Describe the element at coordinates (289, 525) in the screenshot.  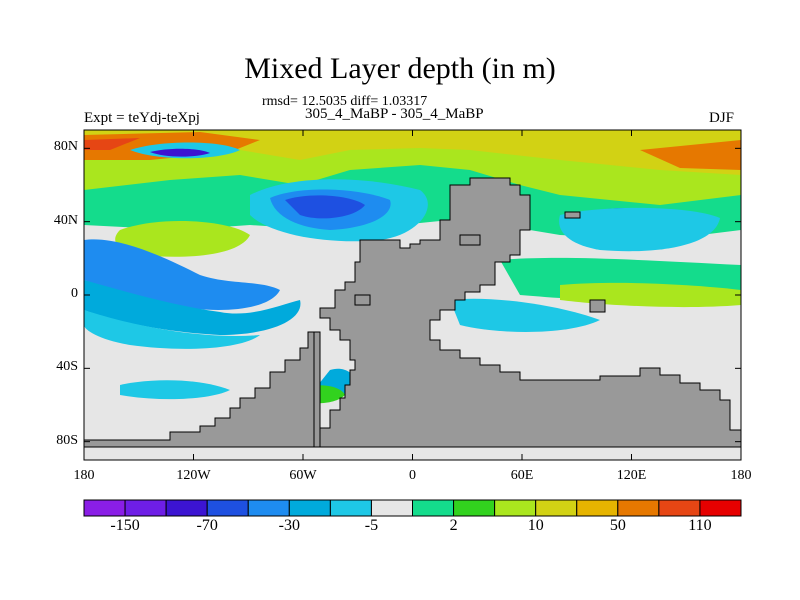
I see `colorbar-label: -30` at that location.